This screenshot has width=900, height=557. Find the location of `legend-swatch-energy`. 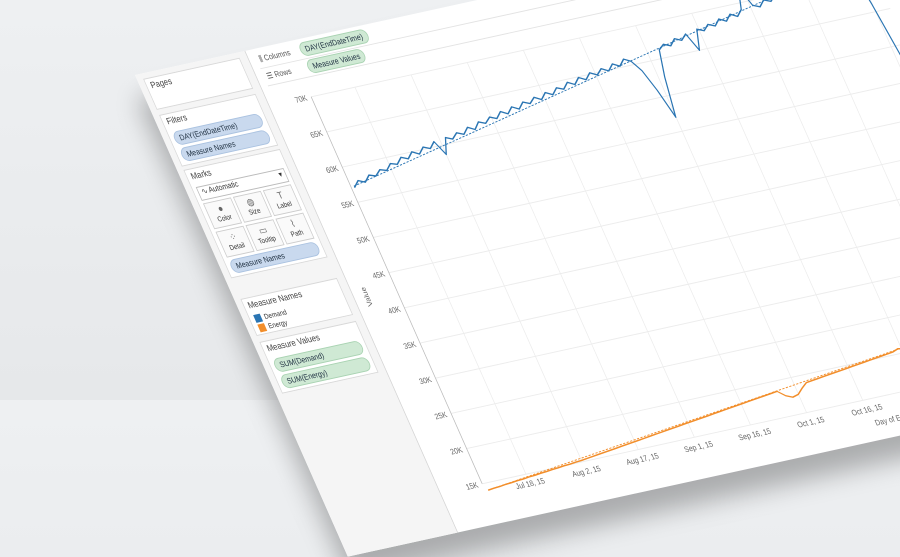

legend-swatch-energy is located at coordinates (262, 328).